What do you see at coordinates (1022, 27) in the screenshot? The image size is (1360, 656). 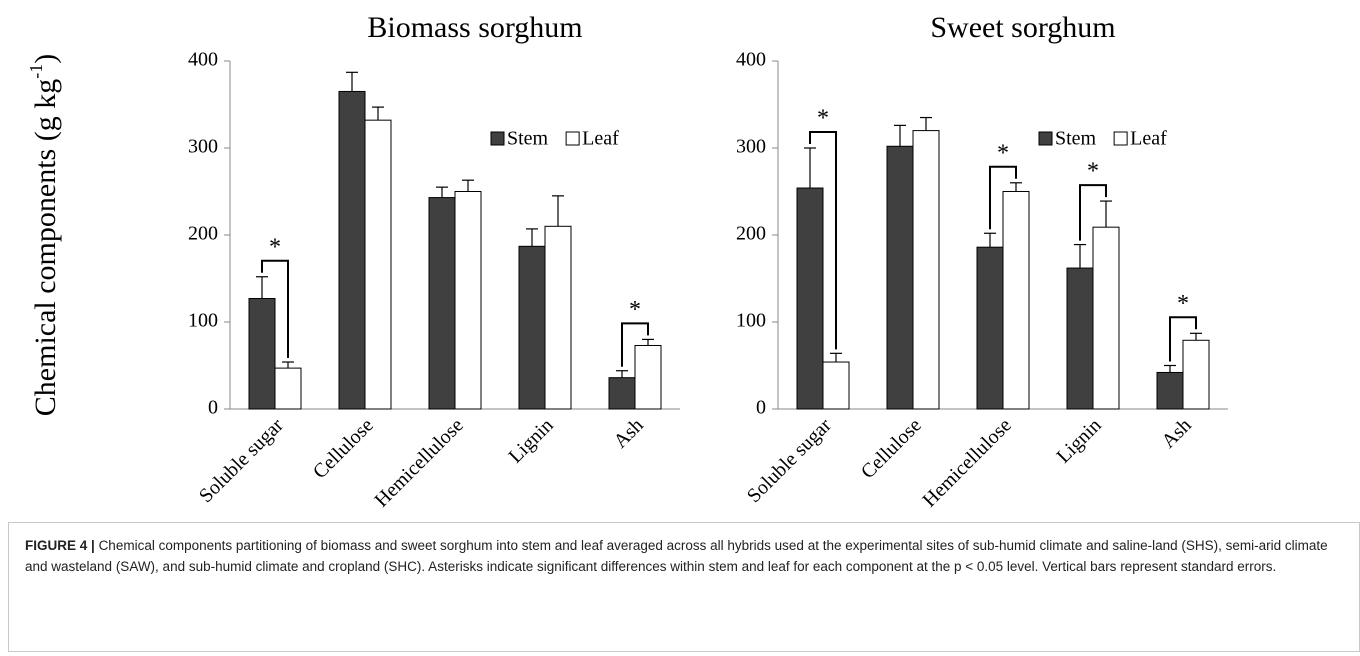 I see `chart-title: Sweet sorghum` at bounding box center [1022, 27].